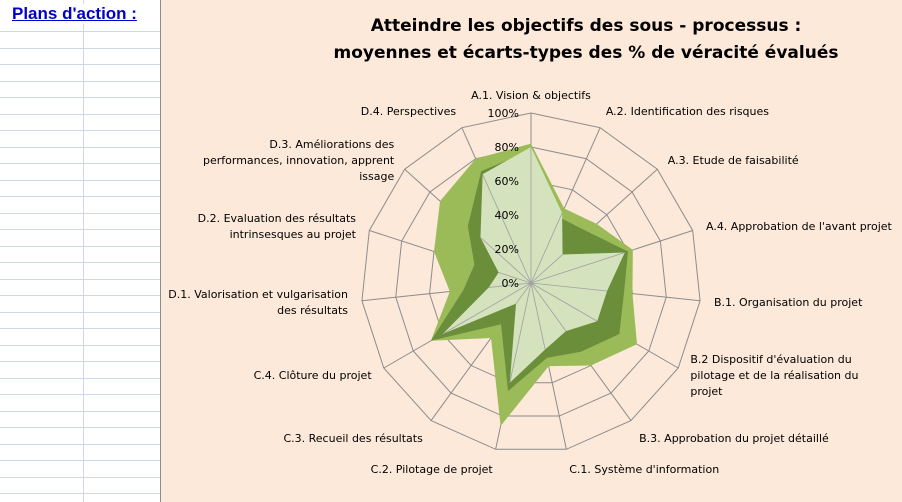 Image resolution: width=902 pixels, height=502 pixels. What do you see at coordinates (312, 310) in the screenshot?
I see `category-label: des résultats` at bounding box center [312, 310].